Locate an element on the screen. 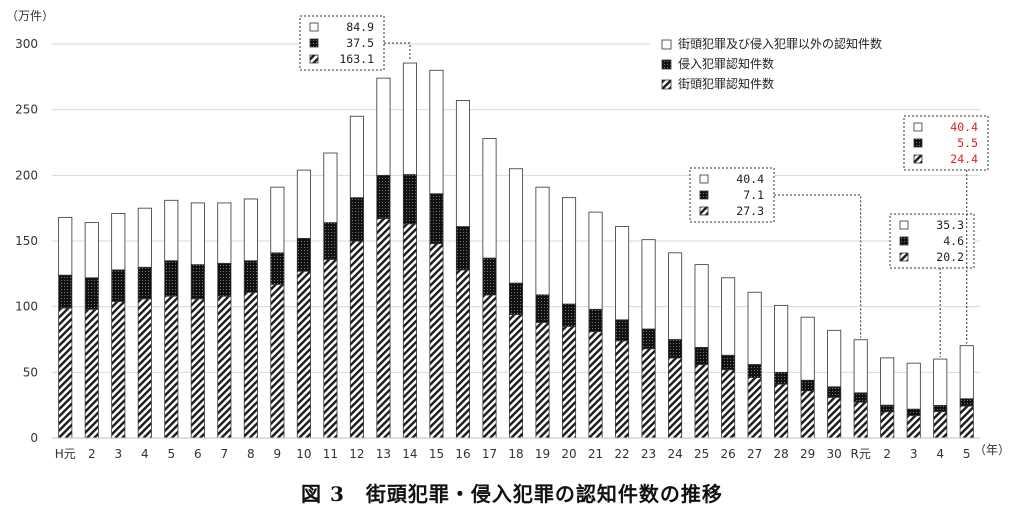 The width and height of the screenshot is (1024, 516). x-tick-label: 5 is located at coordinates (967, 454).